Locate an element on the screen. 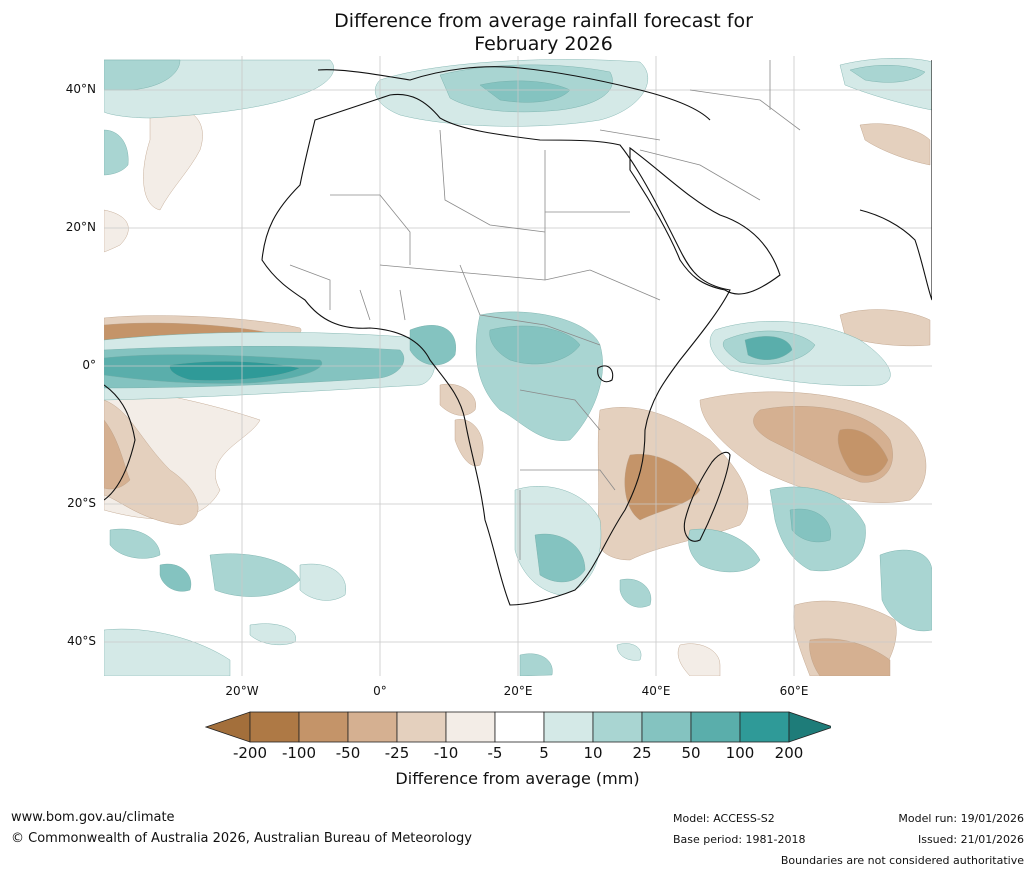 The height and width of the screenshot is (873, 1035). legend-label: Difference from average (mm) is located at coordinates (517, 778).